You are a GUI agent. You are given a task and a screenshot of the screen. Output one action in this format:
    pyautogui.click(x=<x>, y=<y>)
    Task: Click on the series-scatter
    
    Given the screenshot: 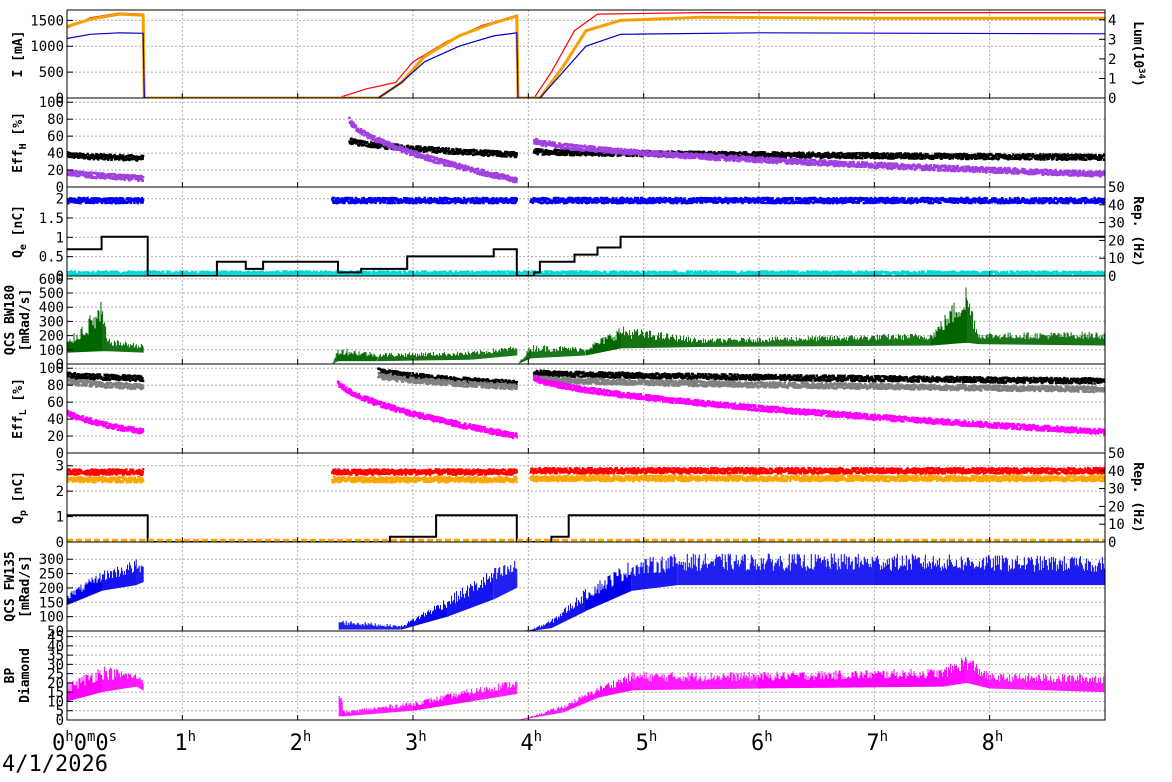 What is the action you would take?
    pyautogui.click(x=586, y=200)
    